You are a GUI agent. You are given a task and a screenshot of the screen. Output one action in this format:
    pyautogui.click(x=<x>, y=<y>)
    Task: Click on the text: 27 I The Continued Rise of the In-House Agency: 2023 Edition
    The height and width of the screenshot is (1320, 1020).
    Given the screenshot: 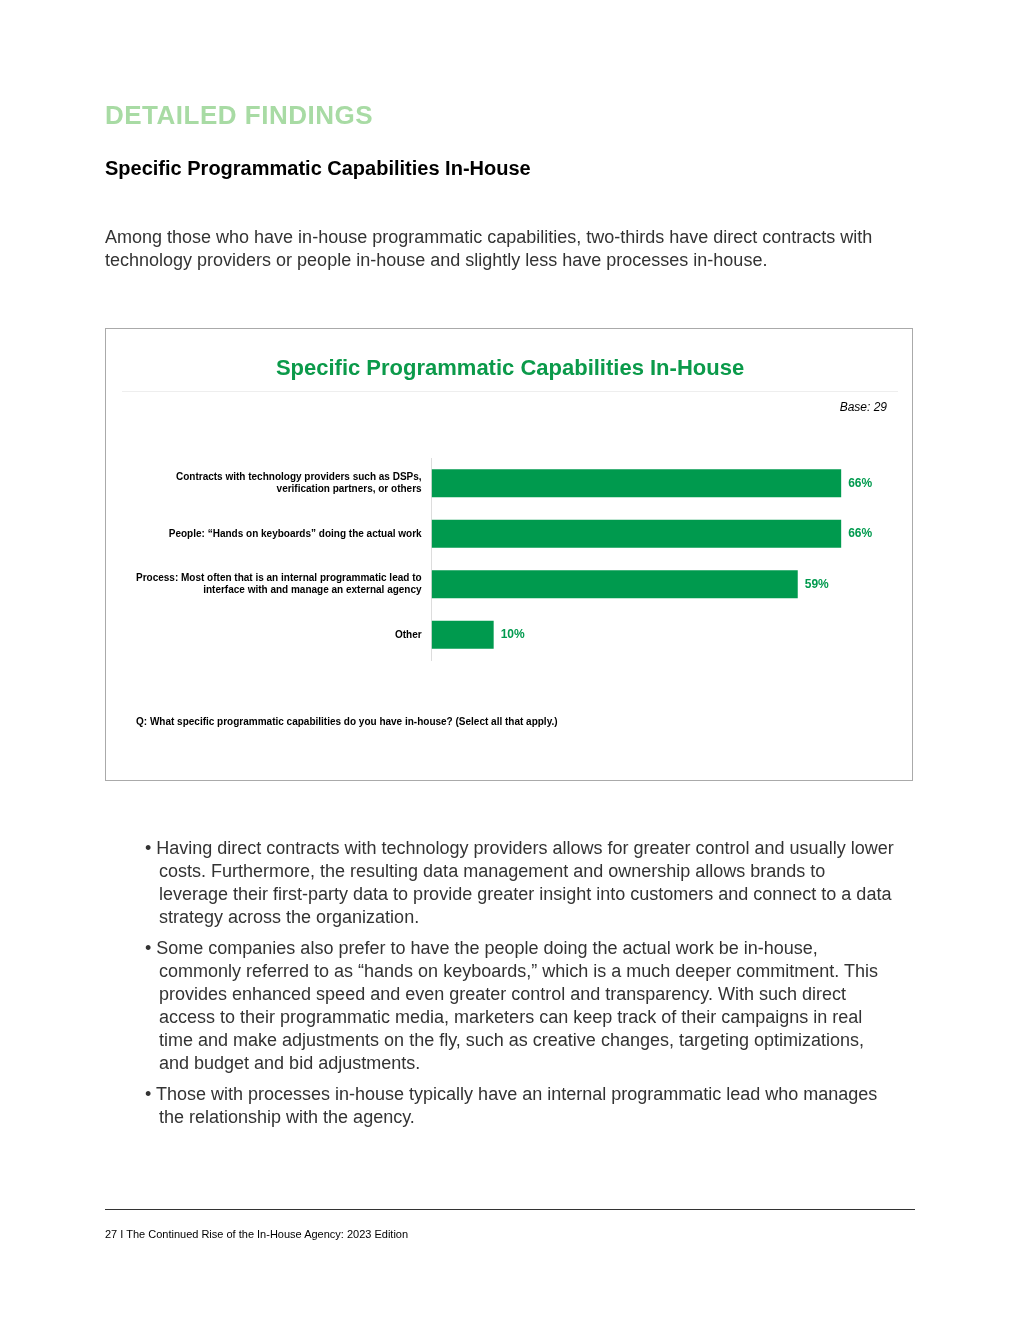 What is the action you would take?
    pyautogui.click(x=510, y=1224)
    